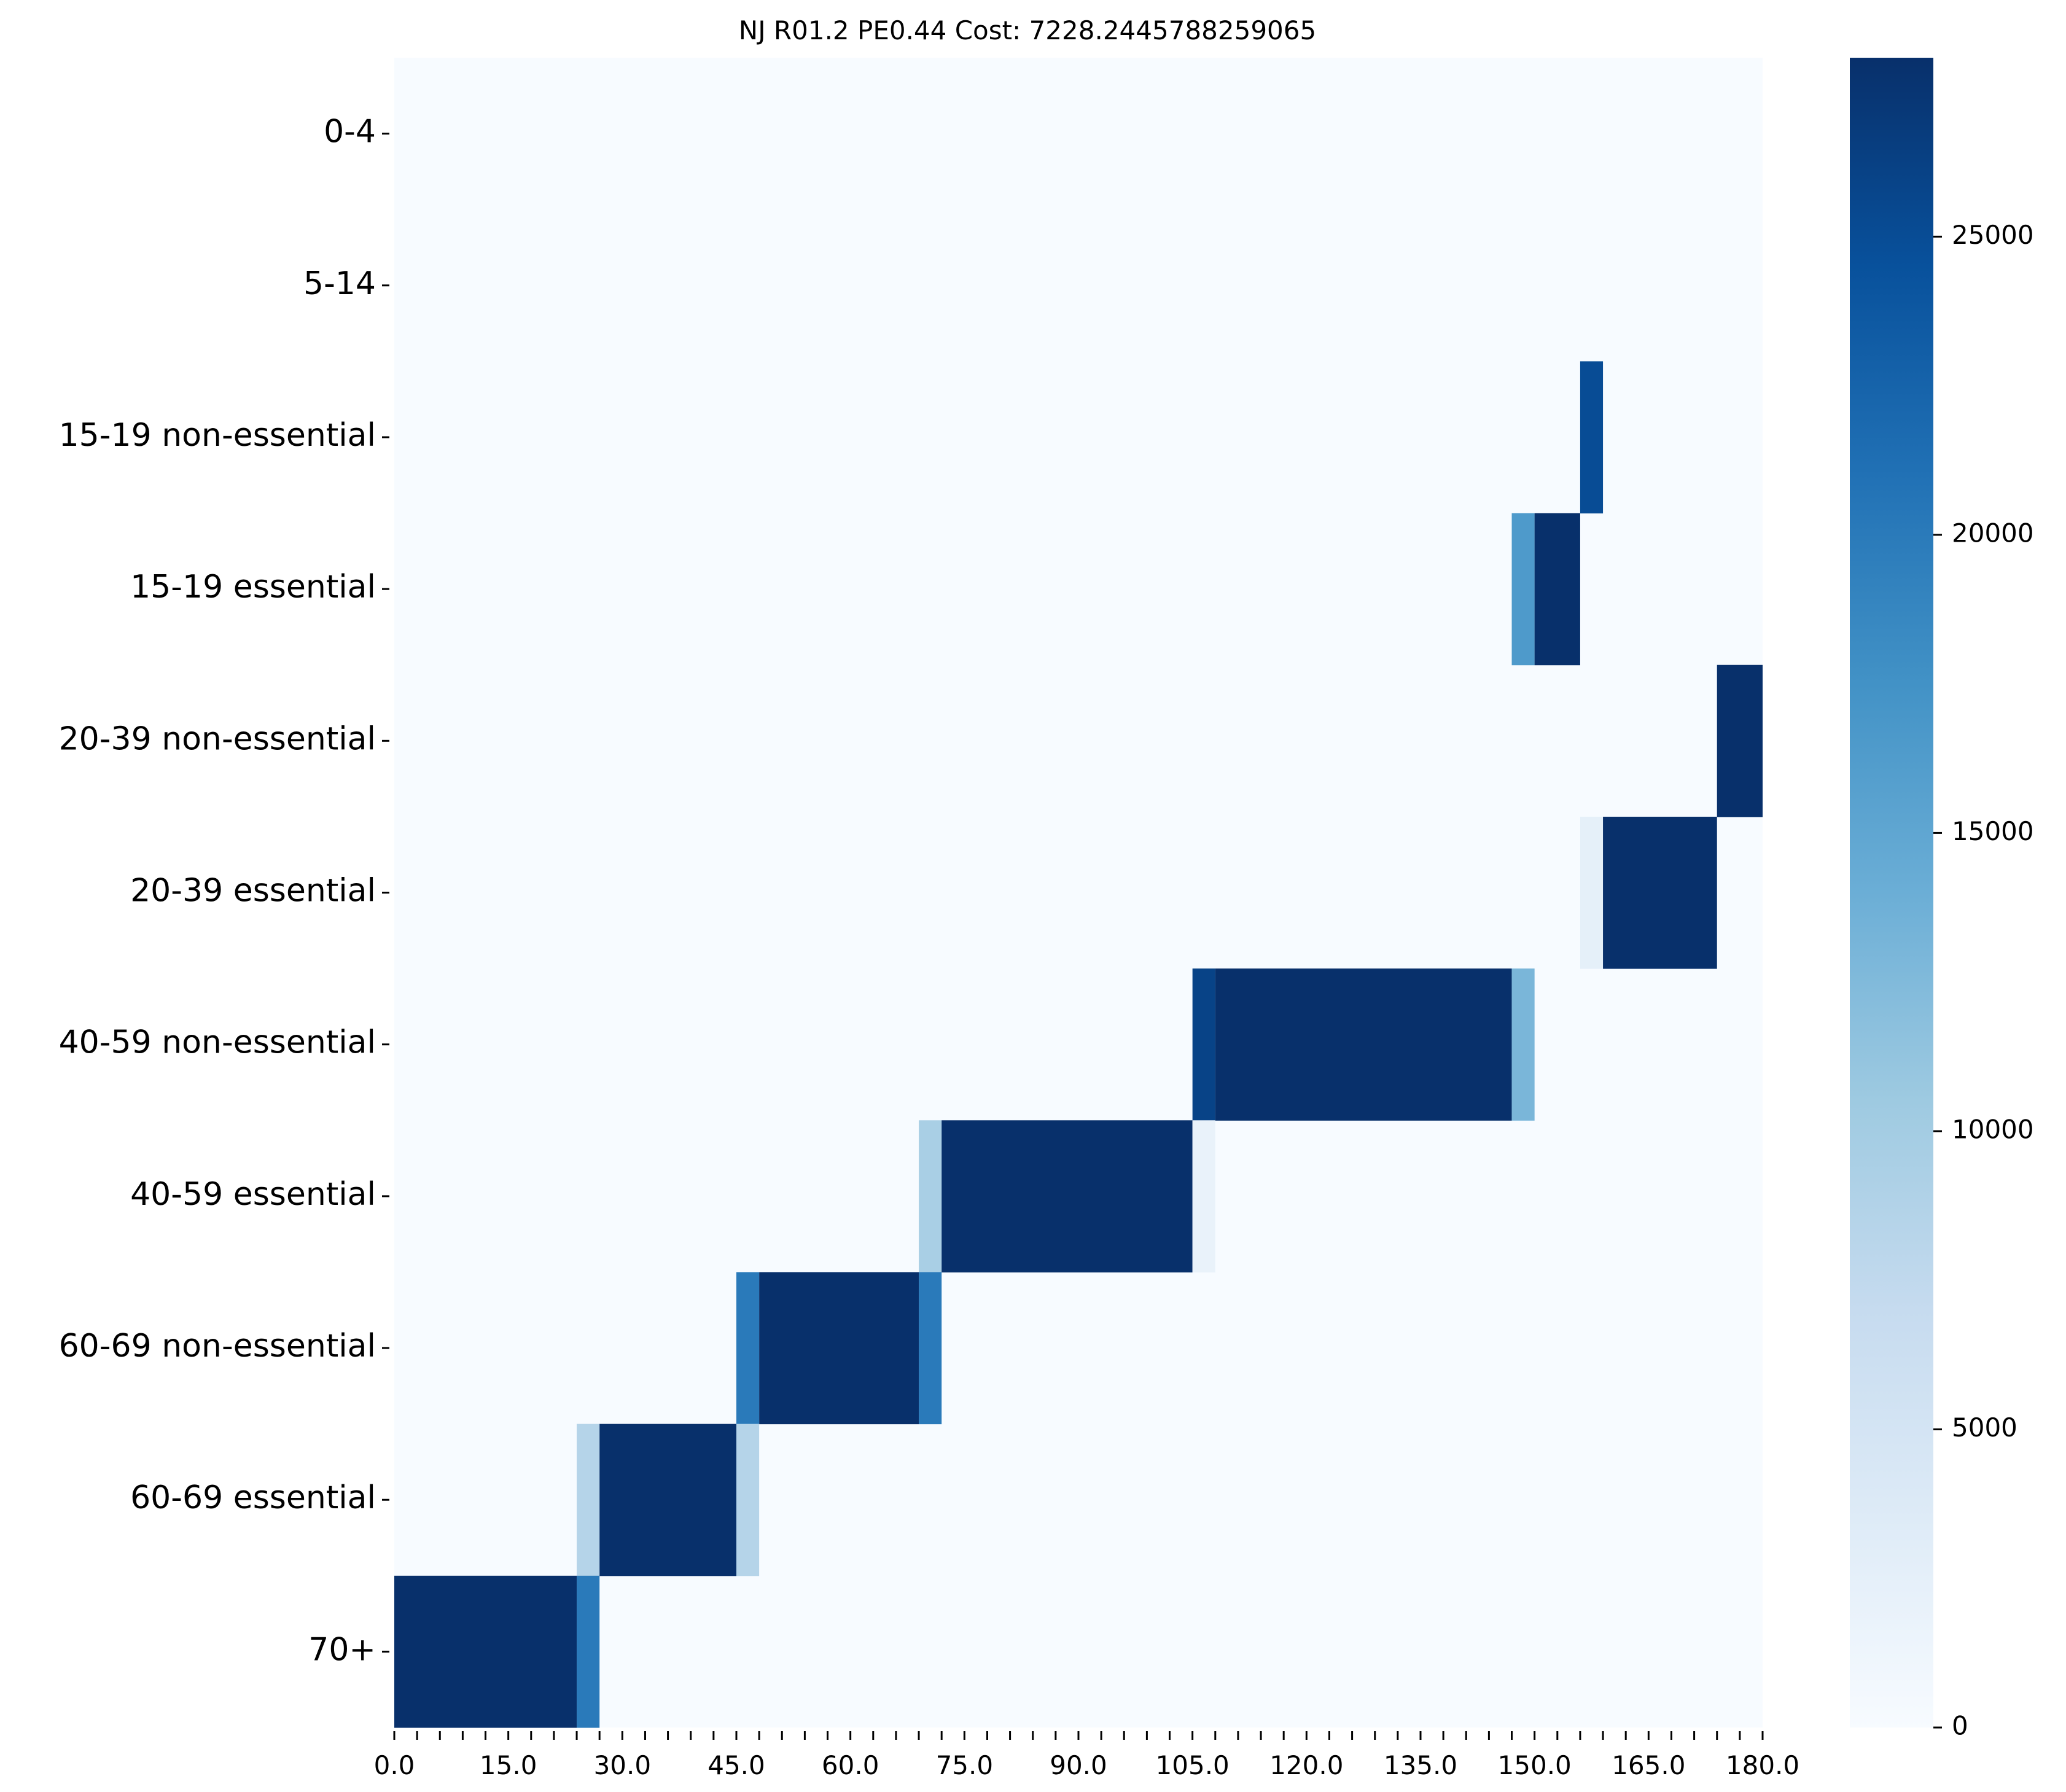 This screenshot has width=2066, height=1792. I want to click on x-tick-label: 180.0, so click(1762, 1765).